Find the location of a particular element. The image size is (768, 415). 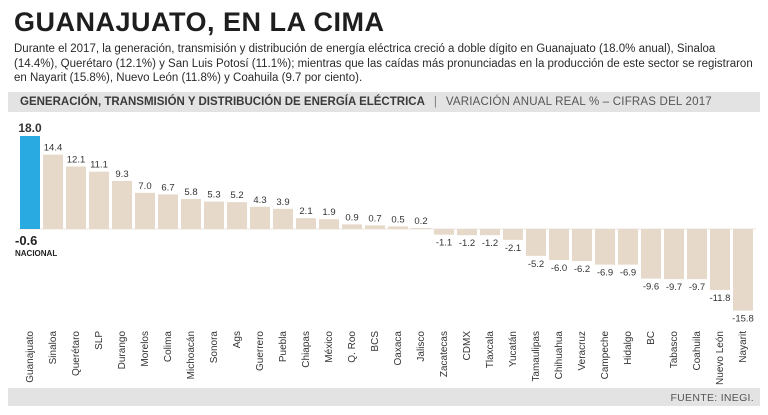

data-label: 9.3 is located at coordinates (121, 174).